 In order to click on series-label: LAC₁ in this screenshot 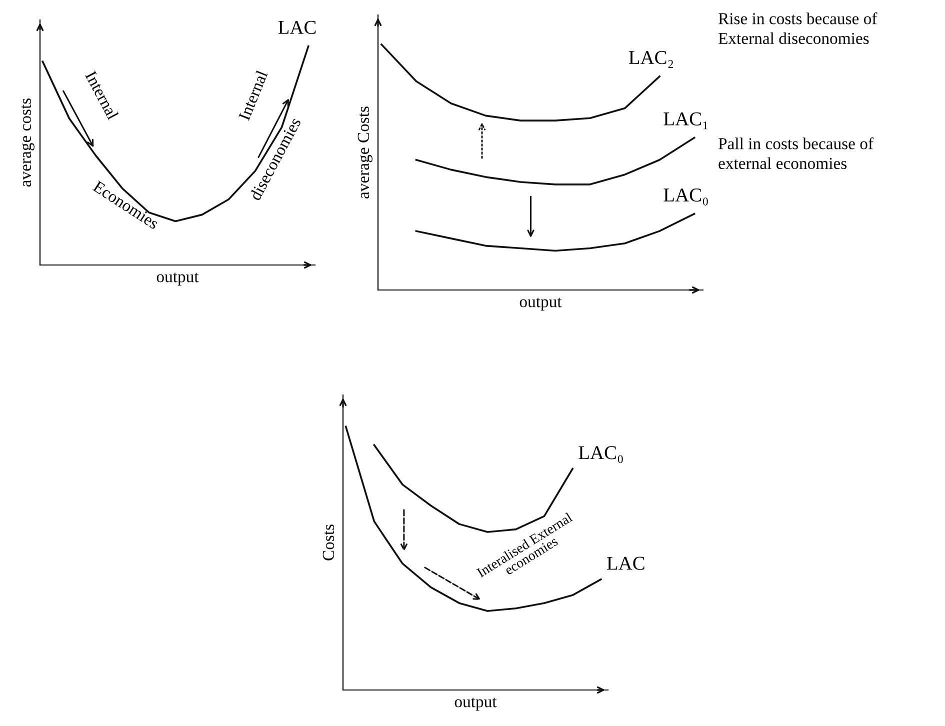, I will do `click(686, 121)`.